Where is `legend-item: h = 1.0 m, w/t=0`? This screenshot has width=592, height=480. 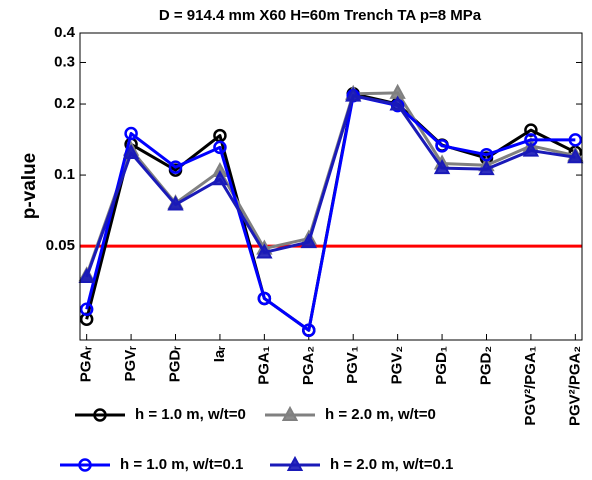 legend-item: h = 1.0 m, w/t=0 is located at coordinates (164, 415).